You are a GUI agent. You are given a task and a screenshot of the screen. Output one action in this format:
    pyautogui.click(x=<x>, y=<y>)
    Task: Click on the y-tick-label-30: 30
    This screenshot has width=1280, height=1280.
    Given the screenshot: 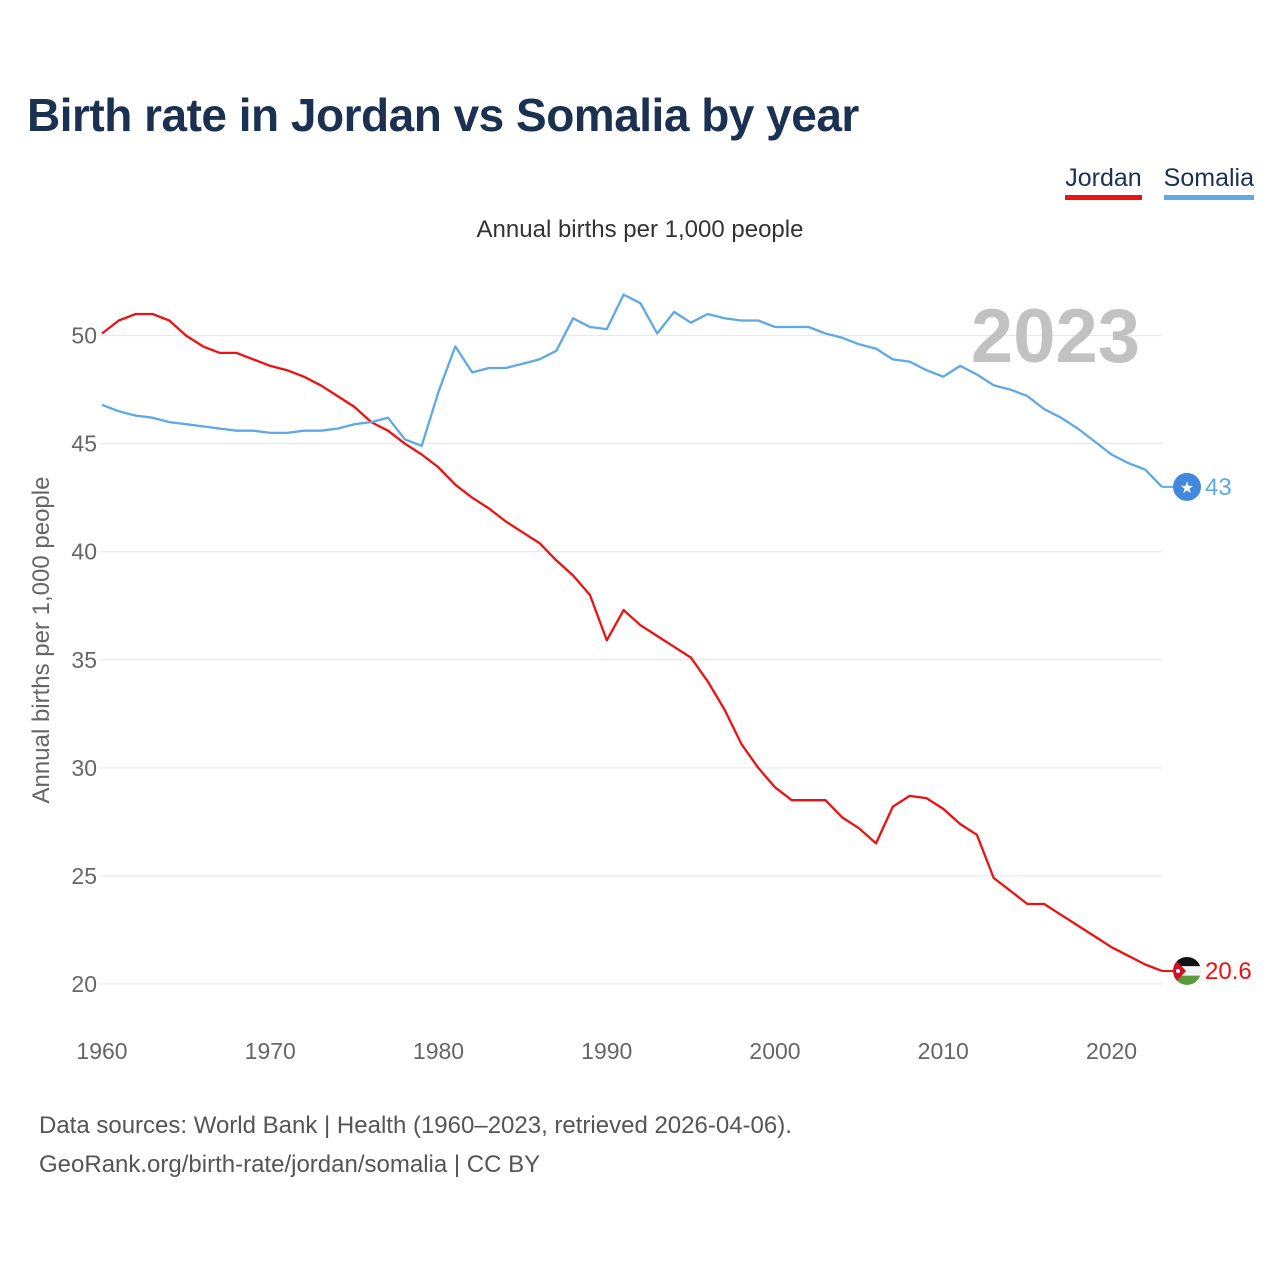 What is the action you would take?
    pyautogui.click(x=84, y=768)
    